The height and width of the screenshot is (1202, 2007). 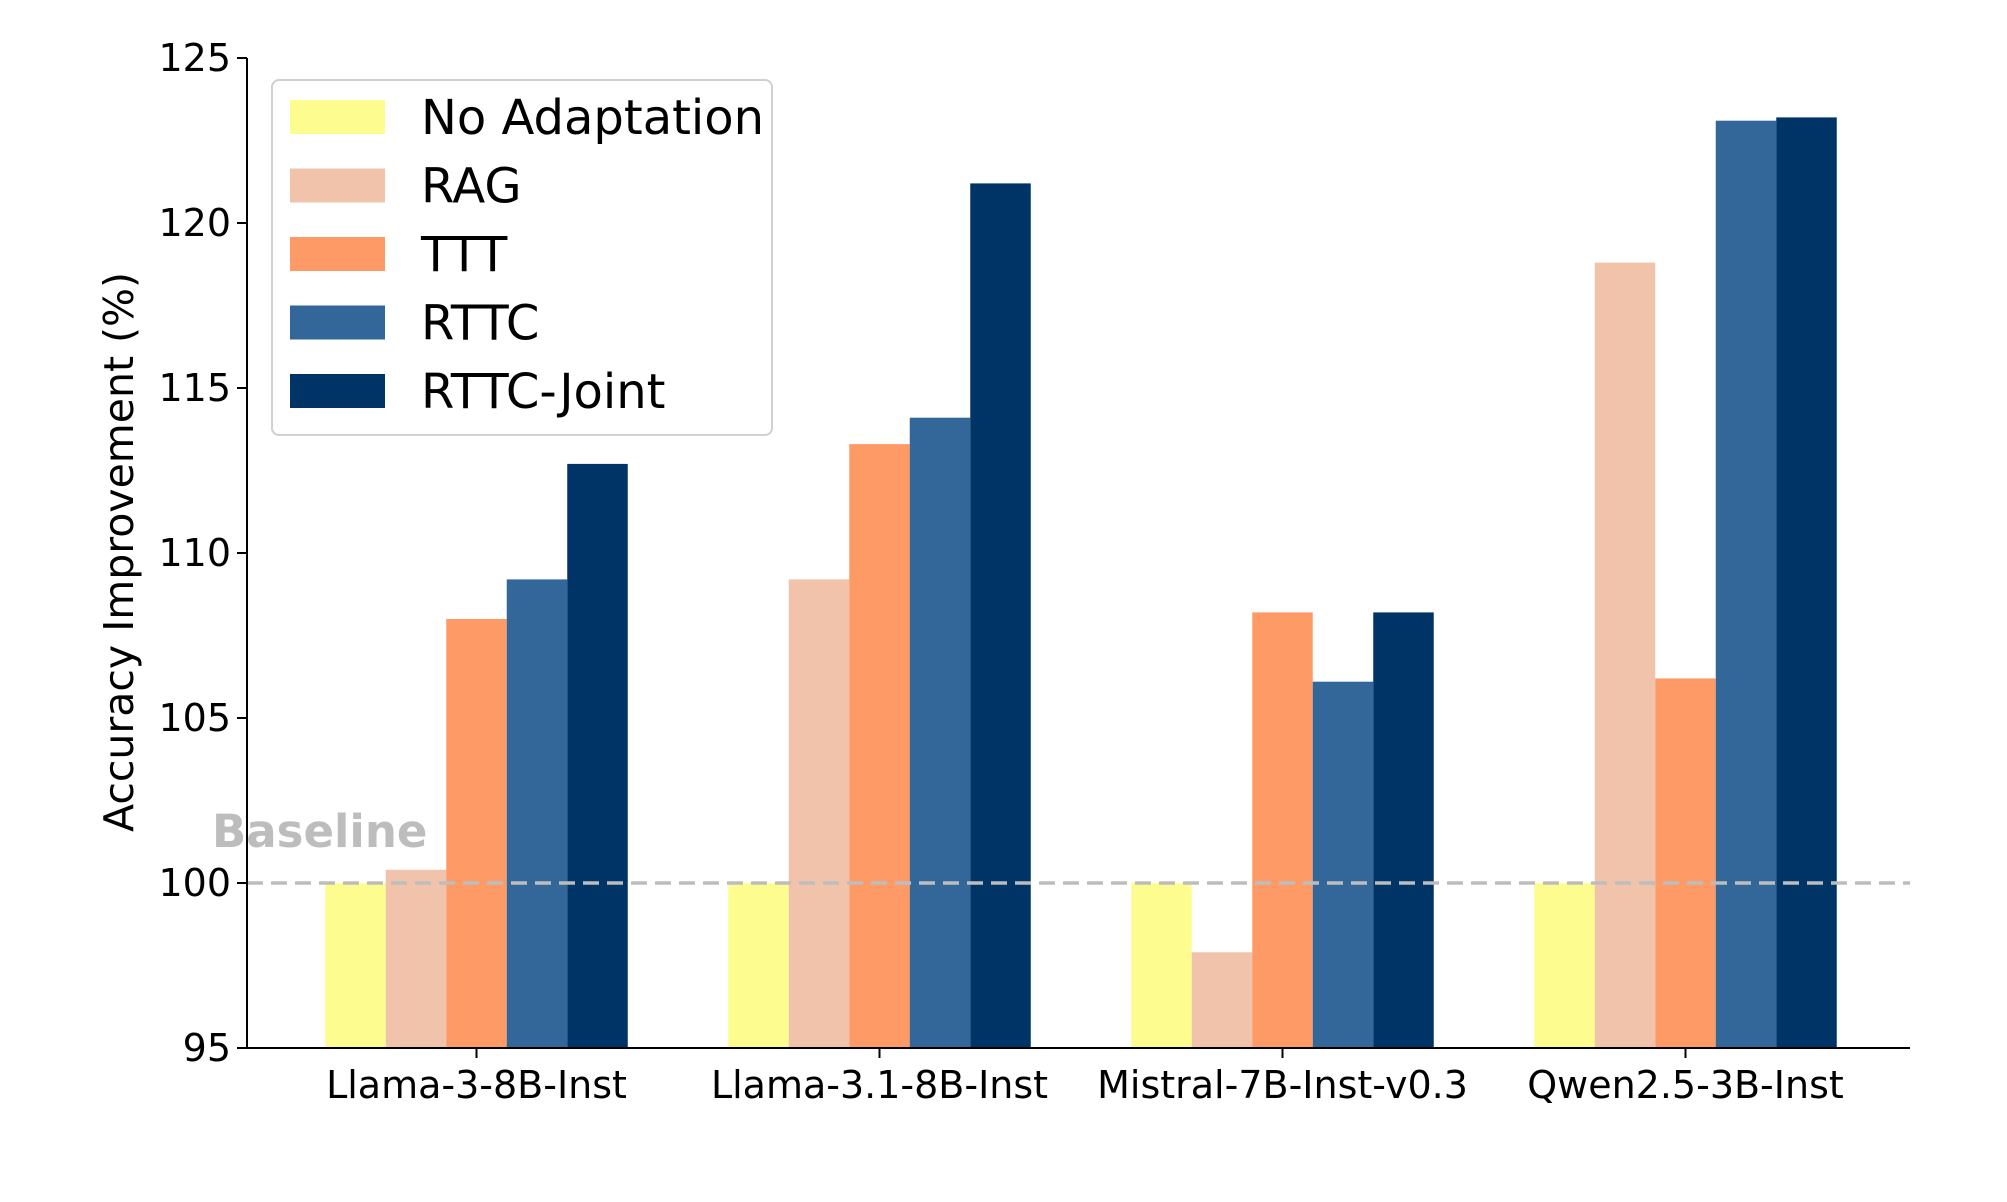 What do you see at coordinates (464, 255) in the screenshot?
I see `legend-label: TTT` at bounding box center [464, 255].